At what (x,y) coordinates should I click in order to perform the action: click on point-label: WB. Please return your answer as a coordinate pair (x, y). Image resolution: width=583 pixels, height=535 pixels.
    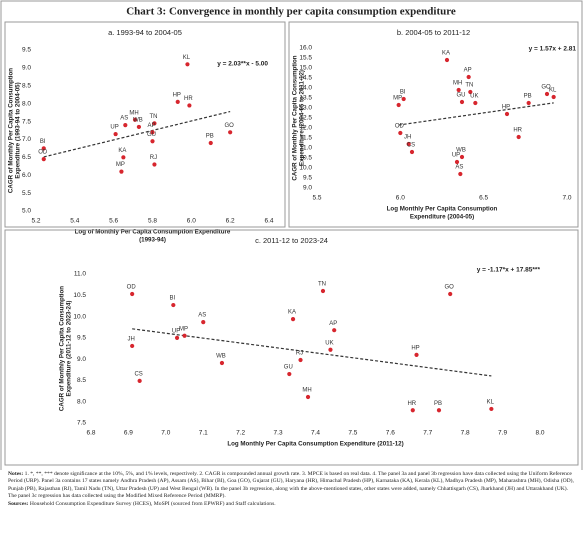
    Looking at the image, I should click on (138, 121).